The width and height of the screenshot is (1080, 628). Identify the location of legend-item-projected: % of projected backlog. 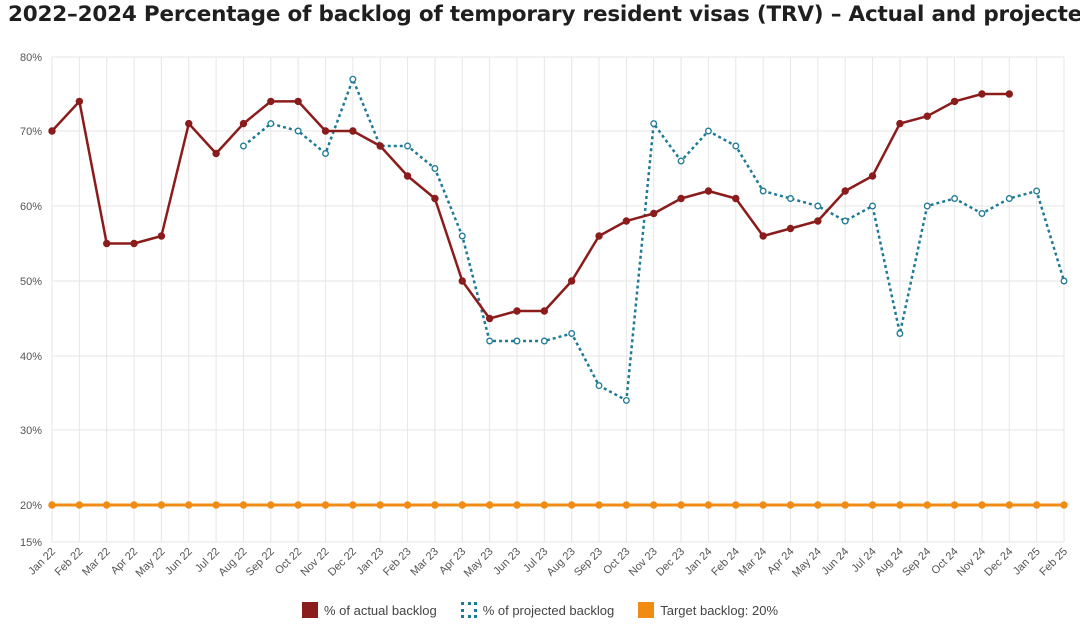
(537, 610).